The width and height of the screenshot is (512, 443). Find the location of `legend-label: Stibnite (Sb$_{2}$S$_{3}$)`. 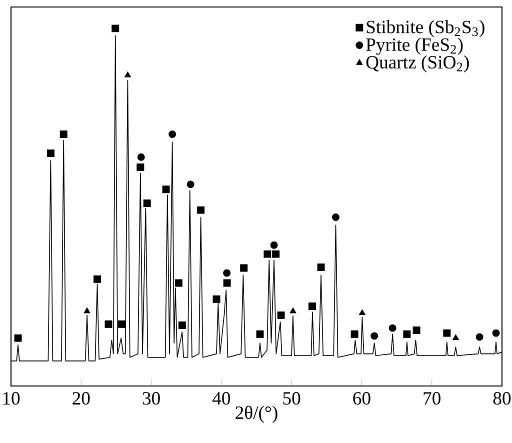

legend-label: Stibnite (Sb$_{2}$S$_{3}$) is located at coordinates (425, 29).